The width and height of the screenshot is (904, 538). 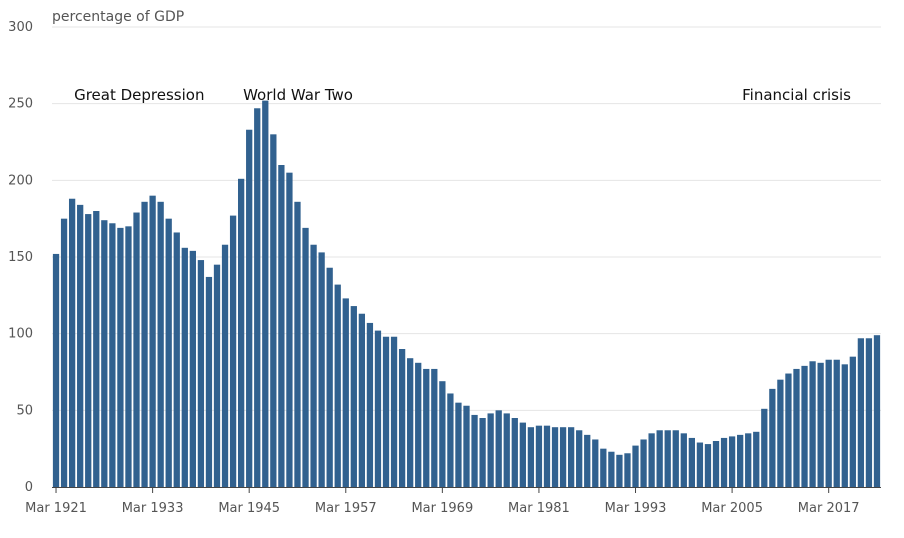 What do you see at coordinates (636, 508) in the screenshot?
I see `x-tick-label: Mar 1993` at bounding box center [636, 508].